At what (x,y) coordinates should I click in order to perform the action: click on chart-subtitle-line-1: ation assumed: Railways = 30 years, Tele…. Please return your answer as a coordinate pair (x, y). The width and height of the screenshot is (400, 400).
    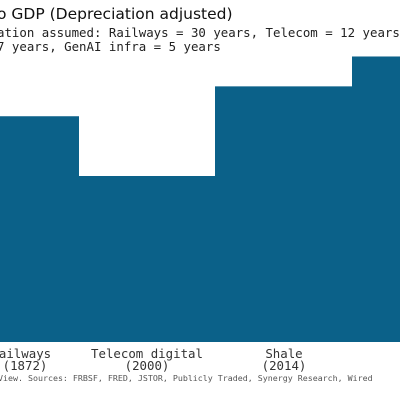
    Looking at the image, I should click on (200, 32).